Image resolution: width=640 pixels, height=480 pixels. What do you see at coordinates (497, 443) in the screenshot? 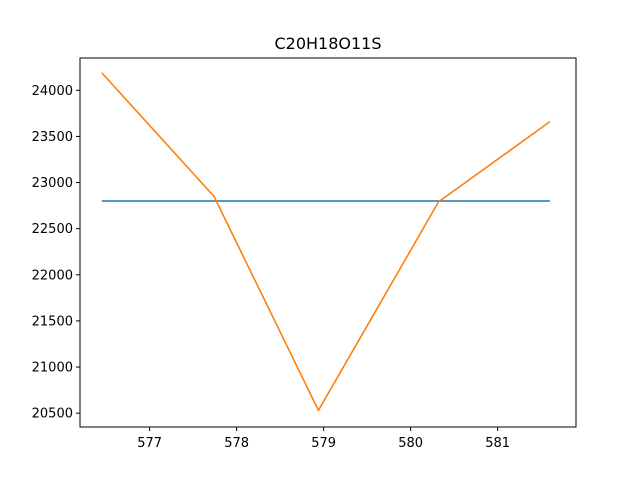
I see `x-tick-label: 581` at bounding box center [497, 443].